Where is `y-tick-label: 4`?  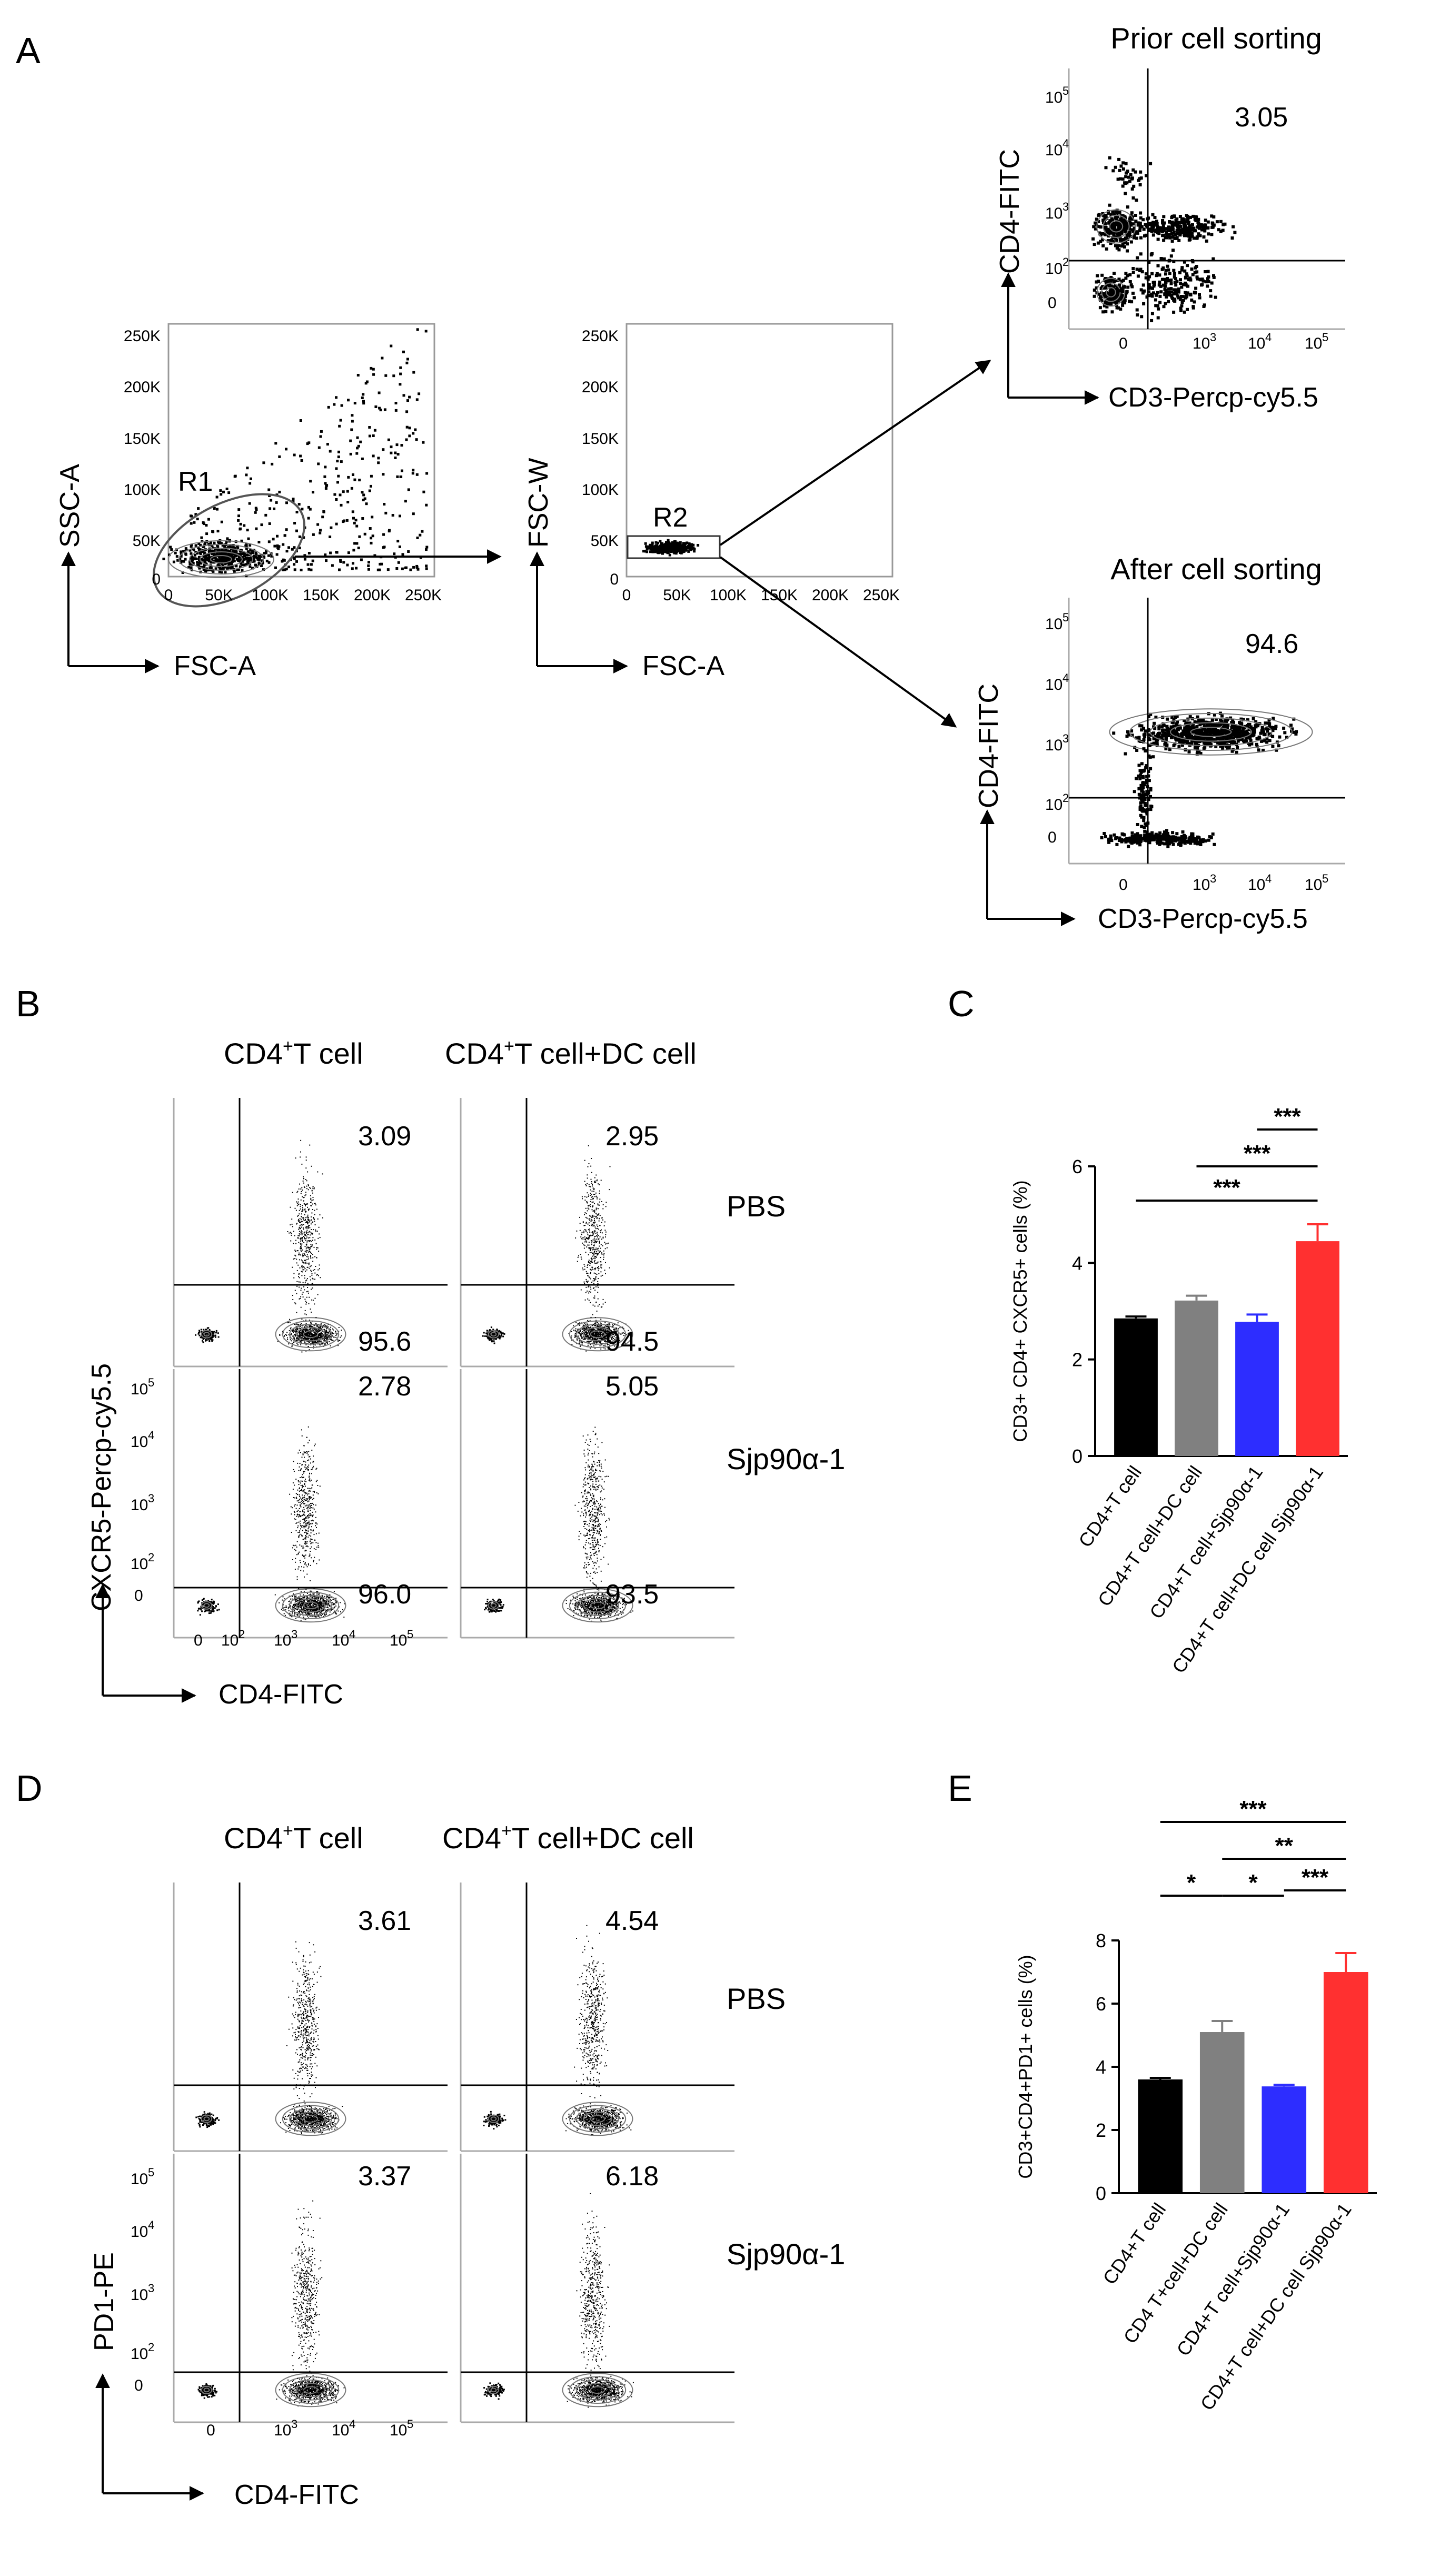
y-tick-label: 4 is located at coordinates (1077, 1263).